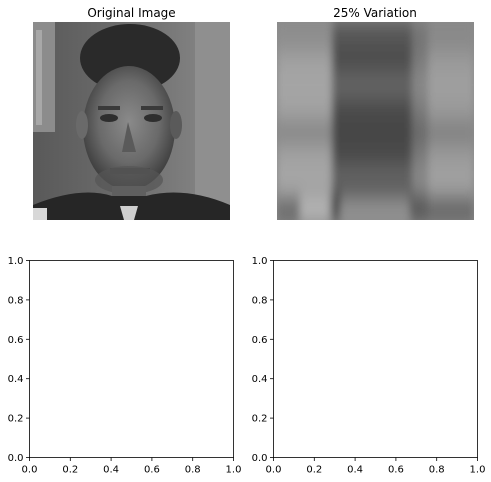 The height and width of the screenshot is (482, 491). I want to click on left-axes-xtick-label: 0.0, so click(30, 470).